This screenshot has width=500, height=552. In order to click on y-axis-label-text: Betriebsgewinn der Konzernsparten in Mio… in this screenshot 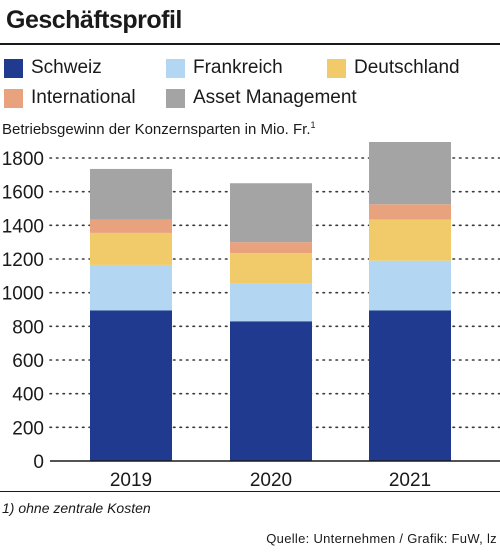, I will do `click(156, 129)`.